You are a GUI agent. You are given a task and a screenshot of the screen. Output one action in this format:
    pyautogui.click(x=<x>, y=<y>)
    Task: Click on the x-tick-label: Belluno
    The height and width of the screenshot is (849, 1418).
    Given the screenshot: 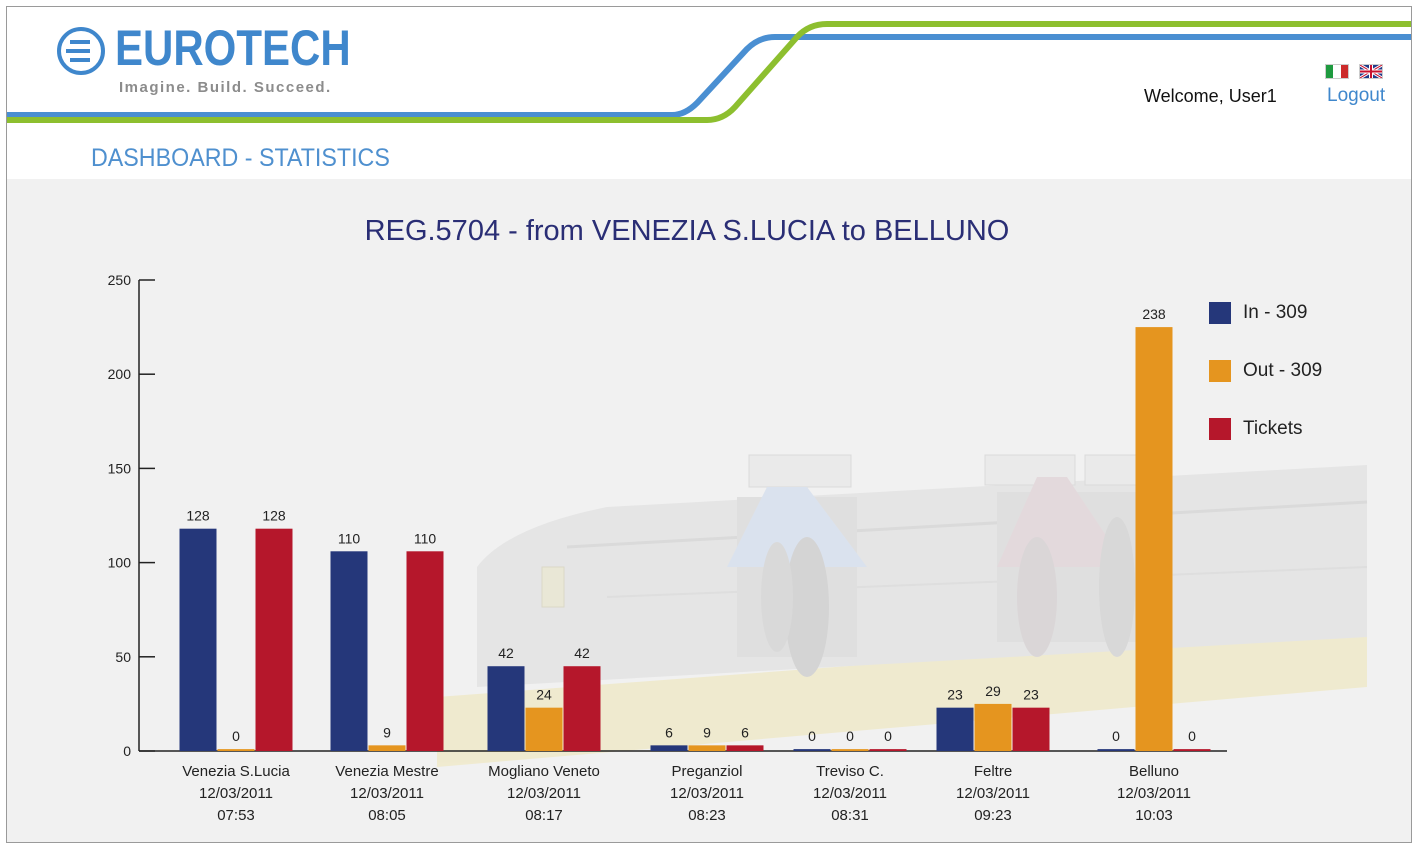 What is the action you would take?
    pyautogui.click(x=1154, y=771)
    